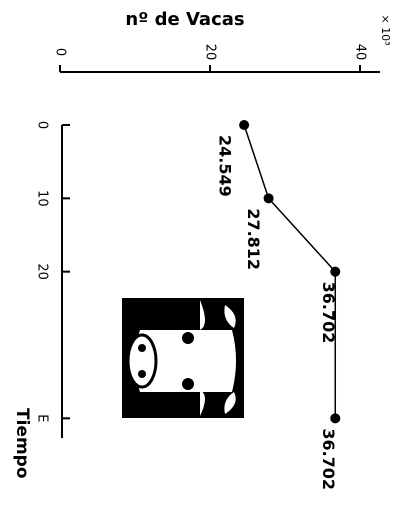  Describe the element at coordinates (290, 271) in the screenshot. I see `line` at that location.